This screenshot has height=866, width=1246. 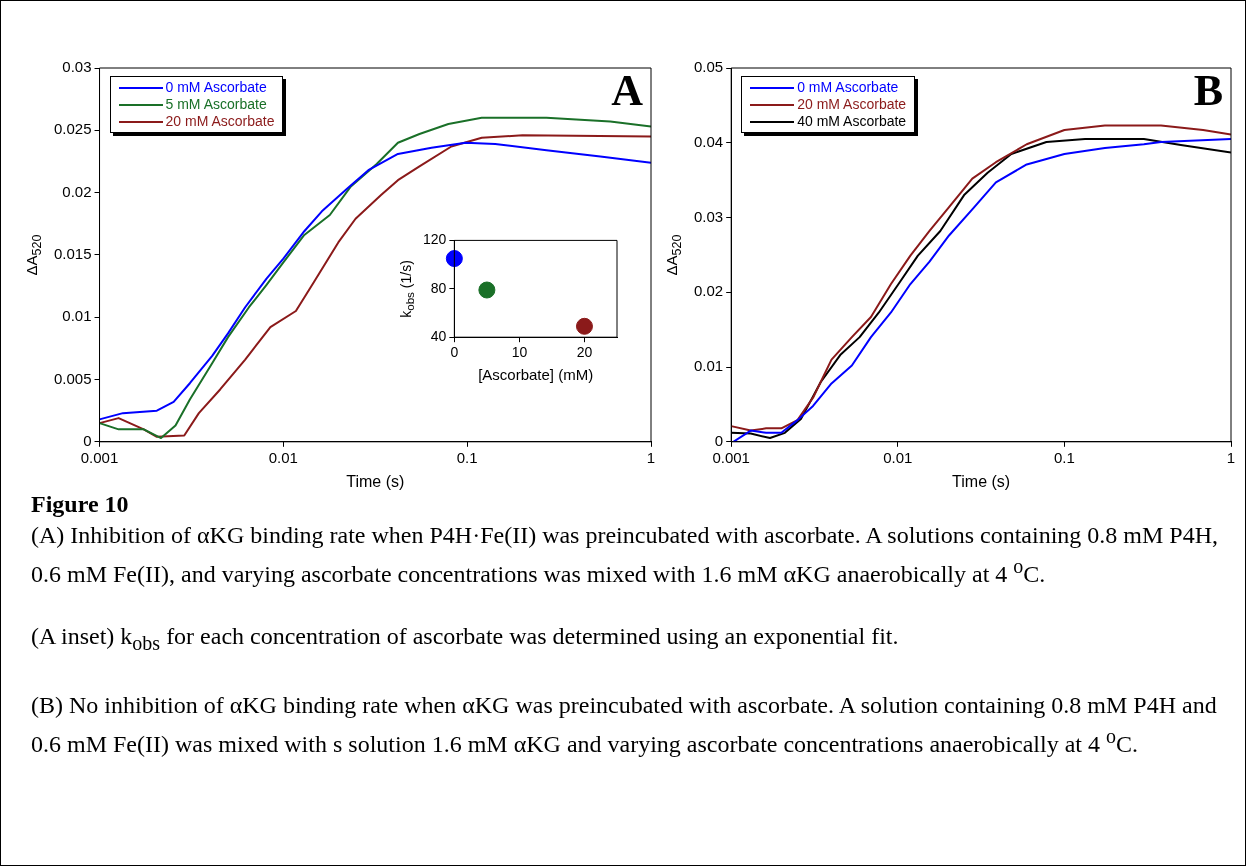 What do you see at coordinates (519, 352) in the screenshot?
I see `x-tick-label: 10` at bounding box center [519, 352].